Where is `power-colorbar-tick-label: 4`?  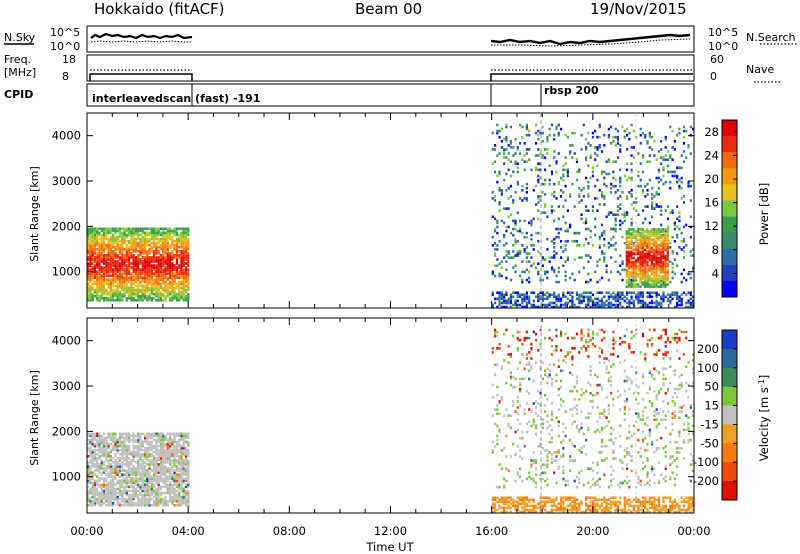 power-colorbar-tick-label: 4 is located at coordinates (715, 273).